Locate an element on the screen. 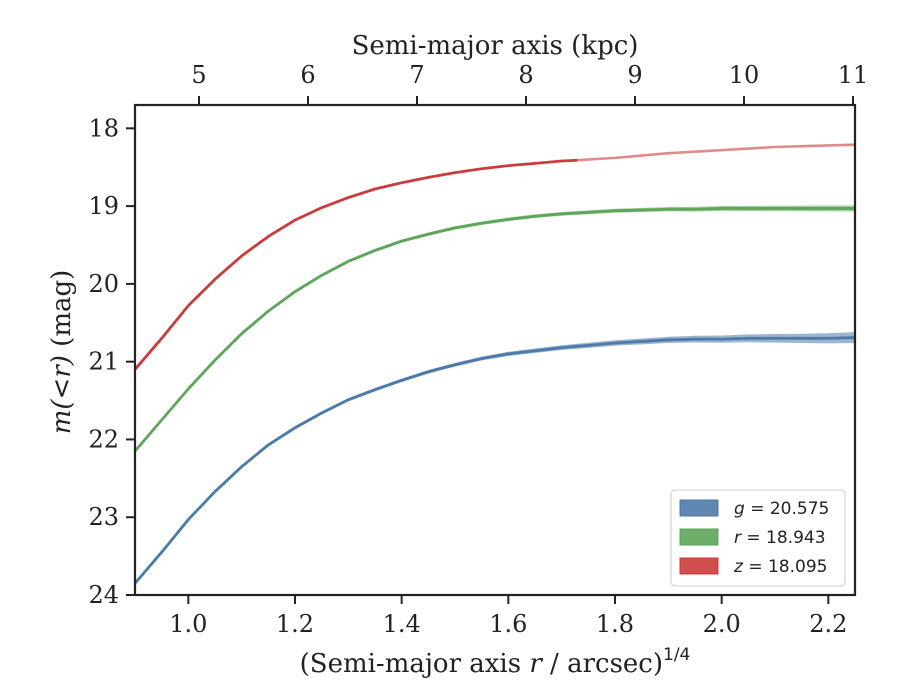 Image resolution: width=900 pixels, height=700 pixels. series-line-z is located at coordinates (356, 264).